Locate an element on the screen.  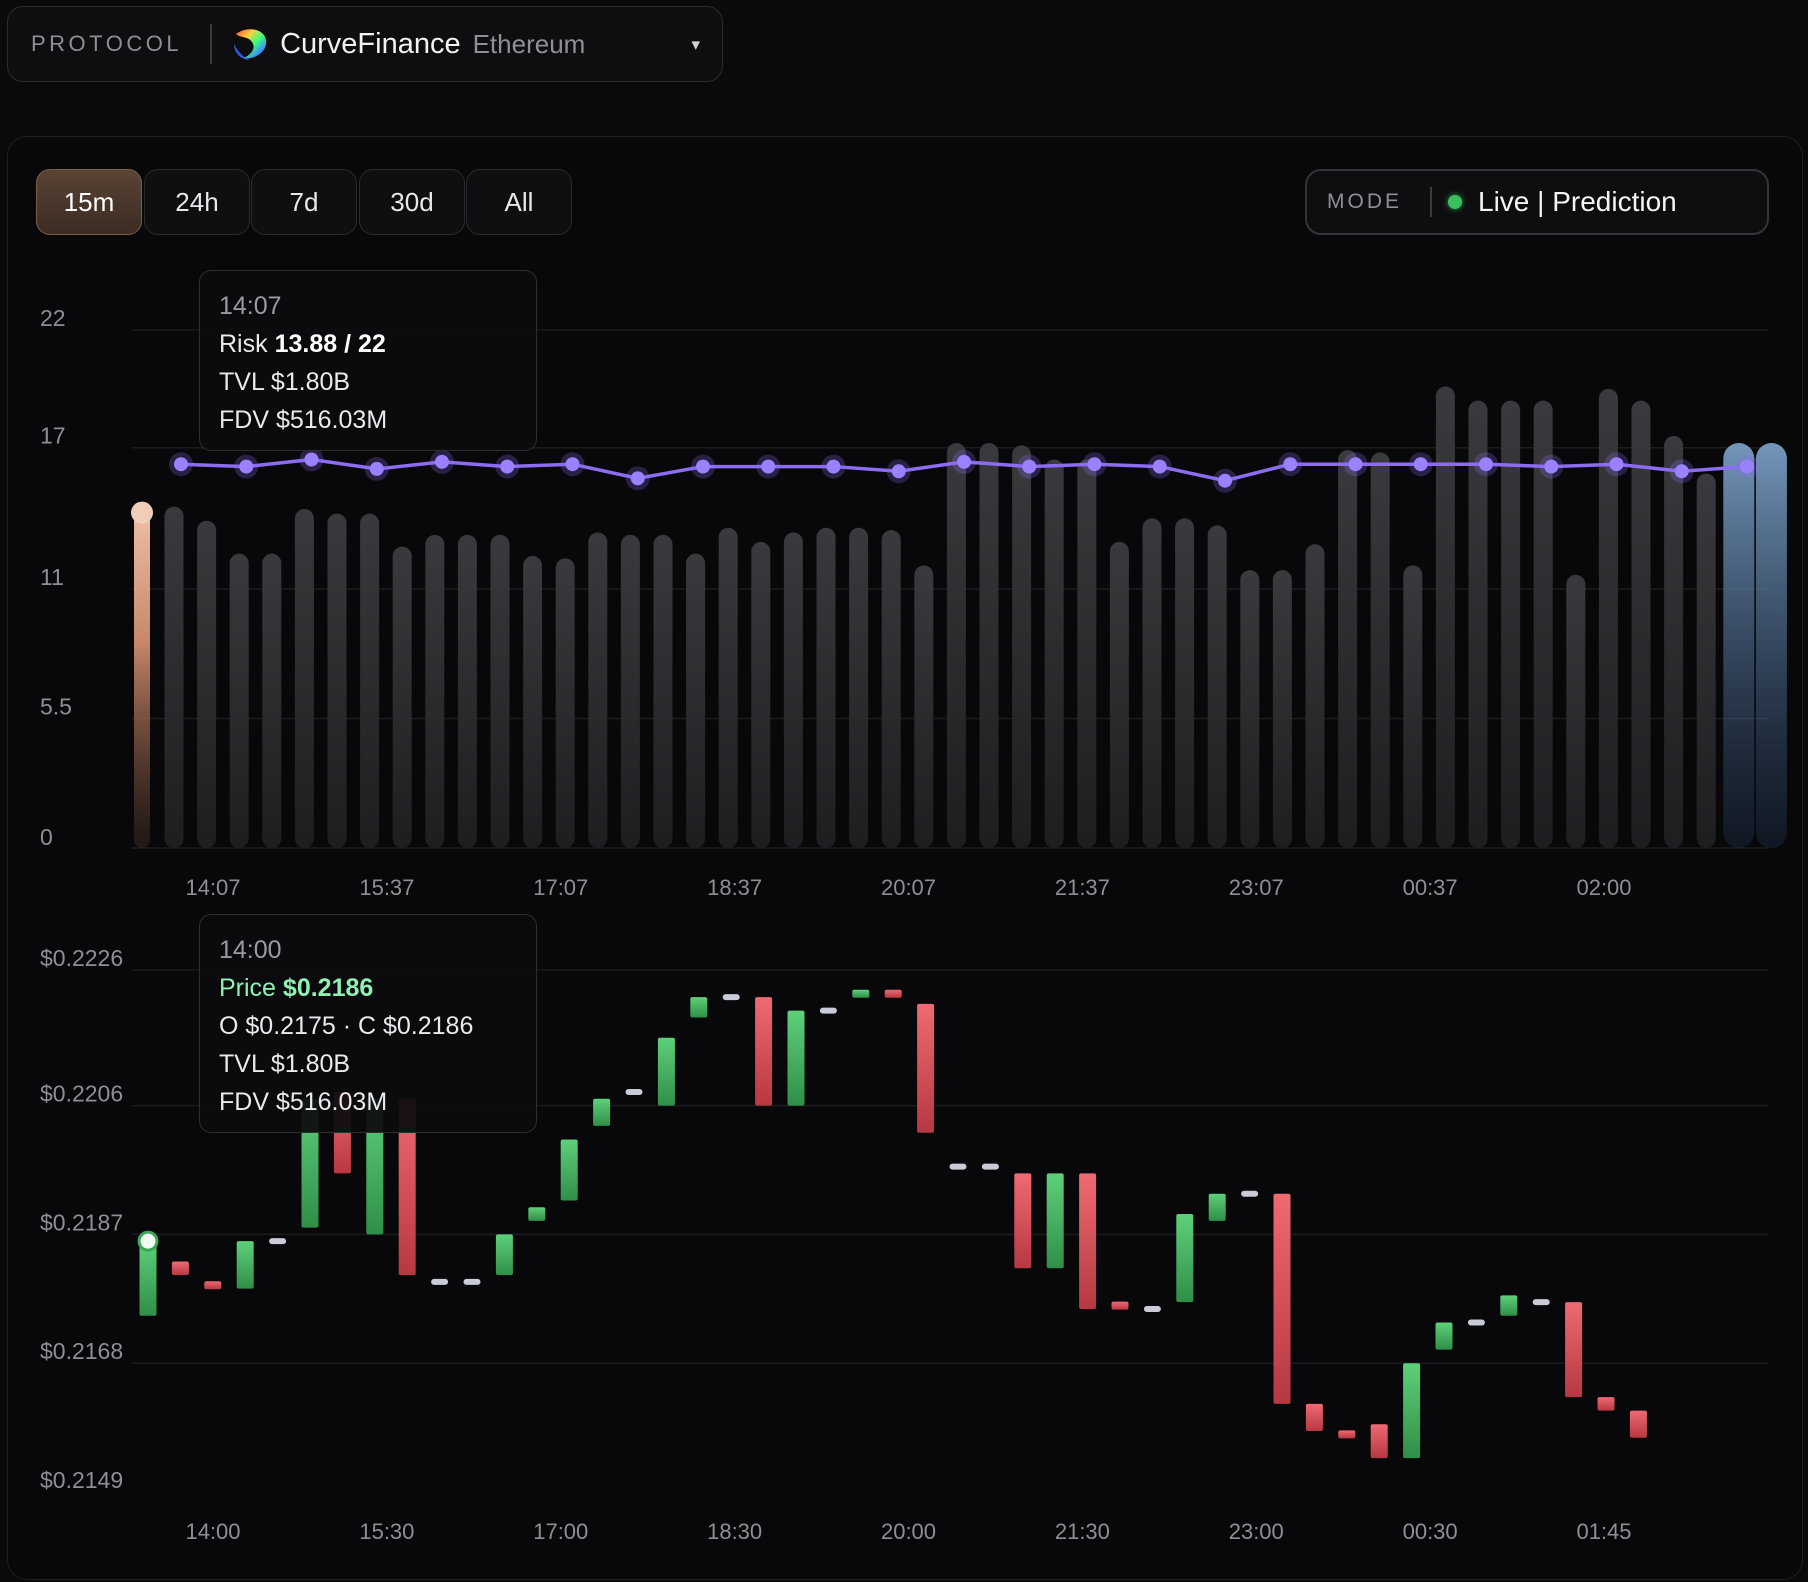
price-y-tick-label: $0.2206 is located at coordinates (81, 1094).